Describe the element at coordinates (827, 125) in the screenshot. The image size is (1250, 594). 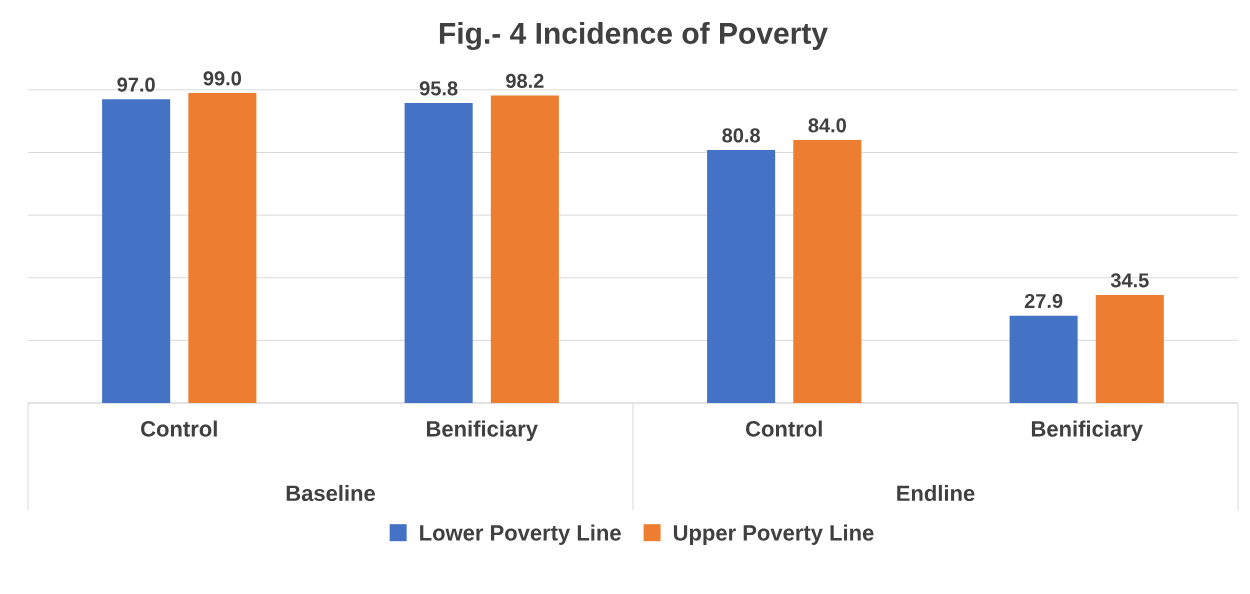
I see `data-label: 84.0` at that location.